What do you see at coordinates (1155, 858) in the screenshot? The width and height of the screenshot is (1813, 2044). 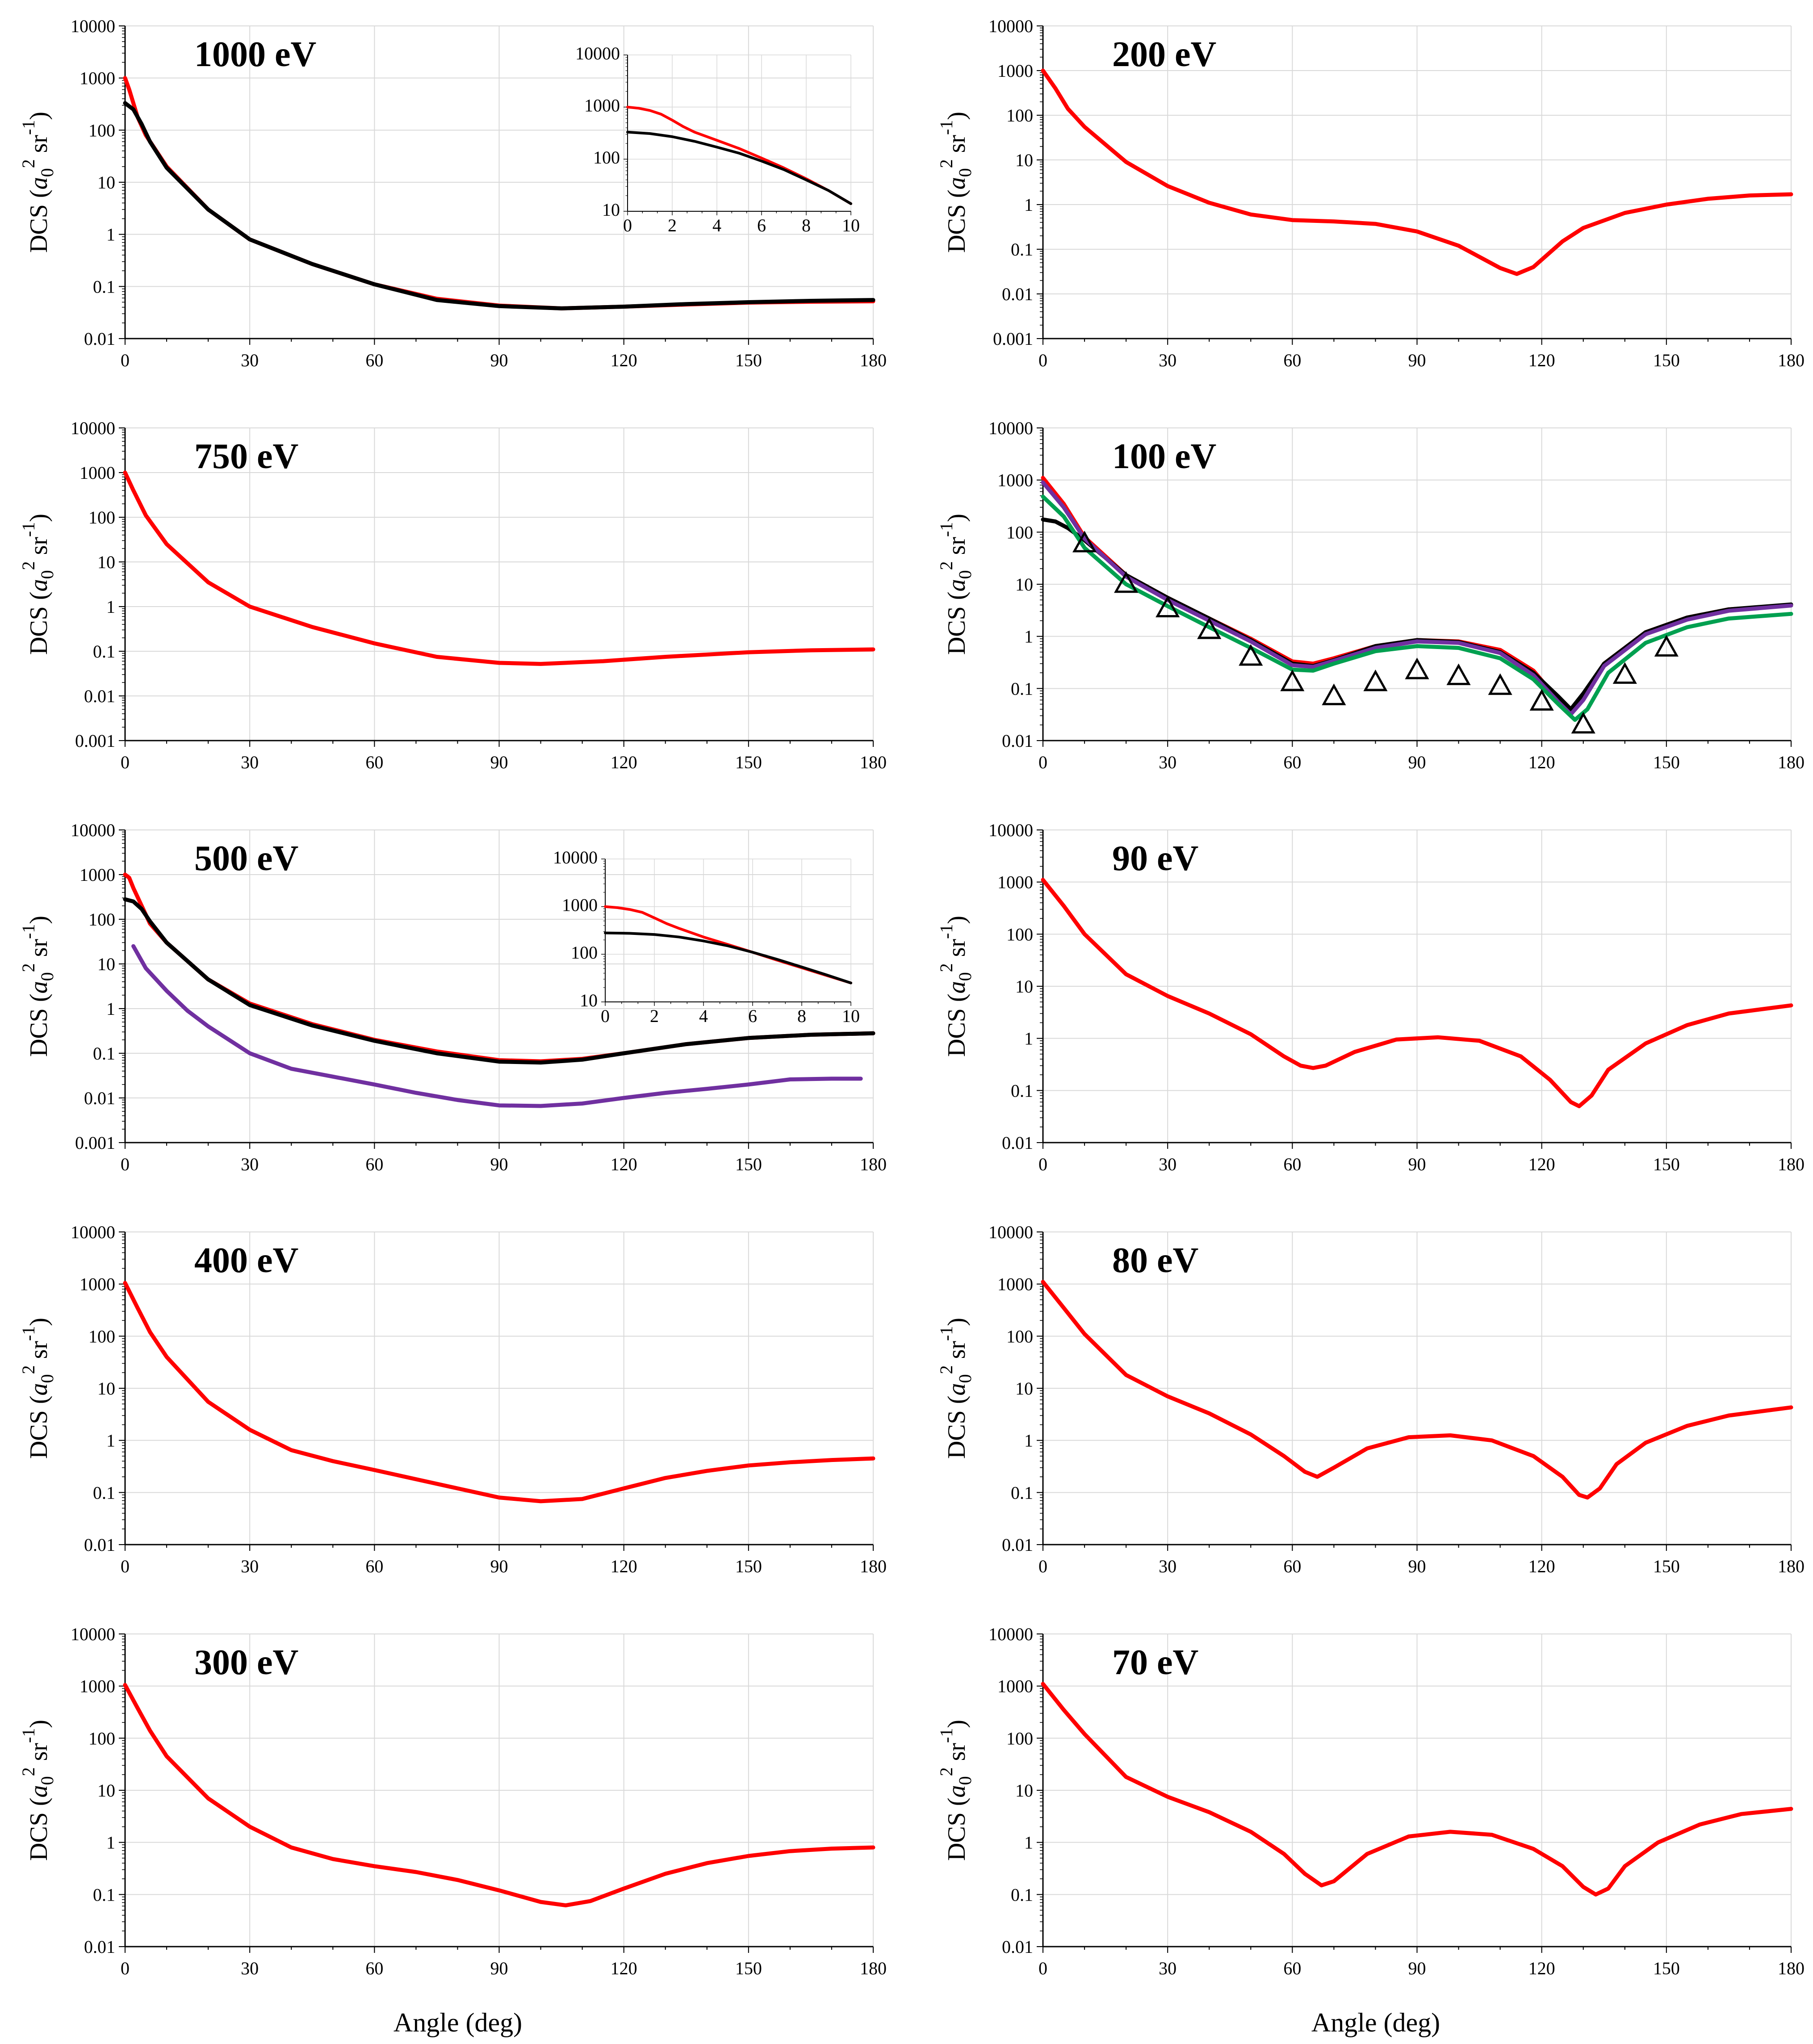 I see `panel-title: 90 eV` at bounding box center [1155, 858].